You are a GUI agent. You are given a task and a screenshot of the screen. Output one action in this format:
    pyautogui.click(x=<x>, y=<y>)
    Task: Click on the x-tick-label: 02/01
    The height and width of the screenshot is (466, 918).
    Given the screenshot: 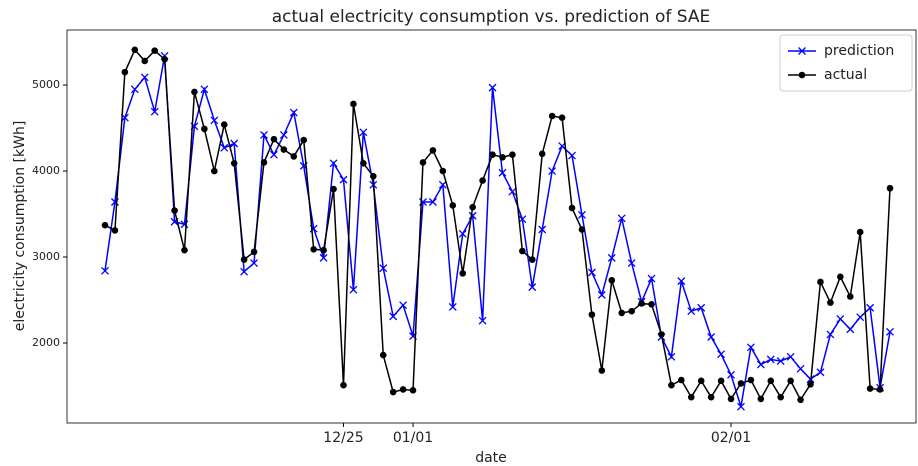 What is the action you would take?
    pyautogui.click(x=731, y=438)
    